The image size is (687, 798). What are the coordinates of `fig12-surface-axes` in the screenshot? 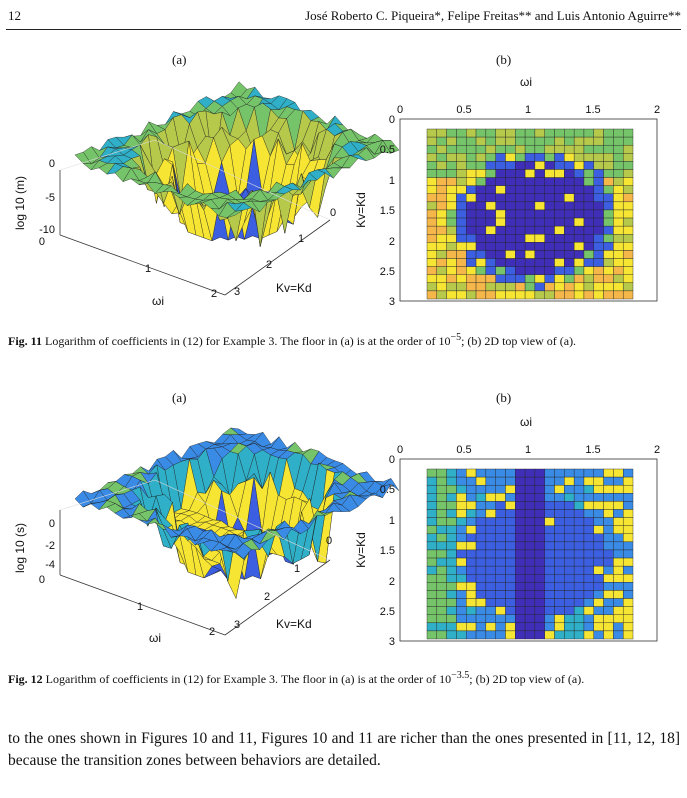 It's located at (195, 557).